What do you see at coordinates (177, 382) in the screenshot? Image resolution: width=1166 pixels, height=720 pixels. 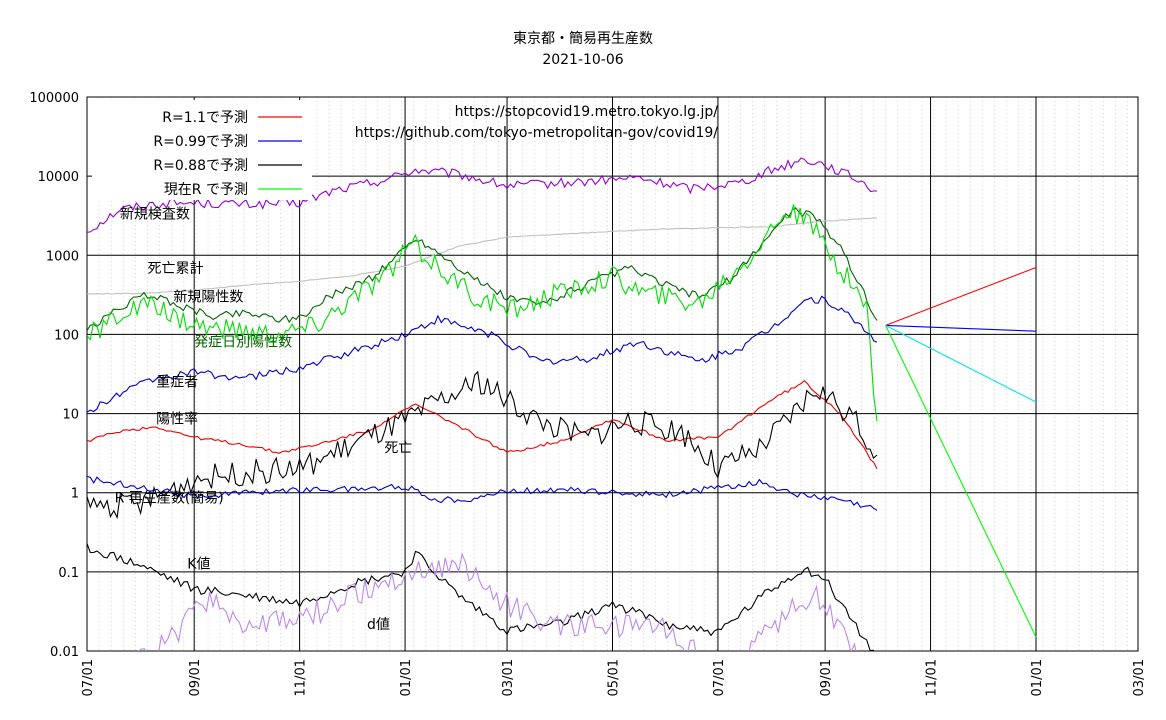 I see `series-label: 重症者` at bounding box center [177, 382].